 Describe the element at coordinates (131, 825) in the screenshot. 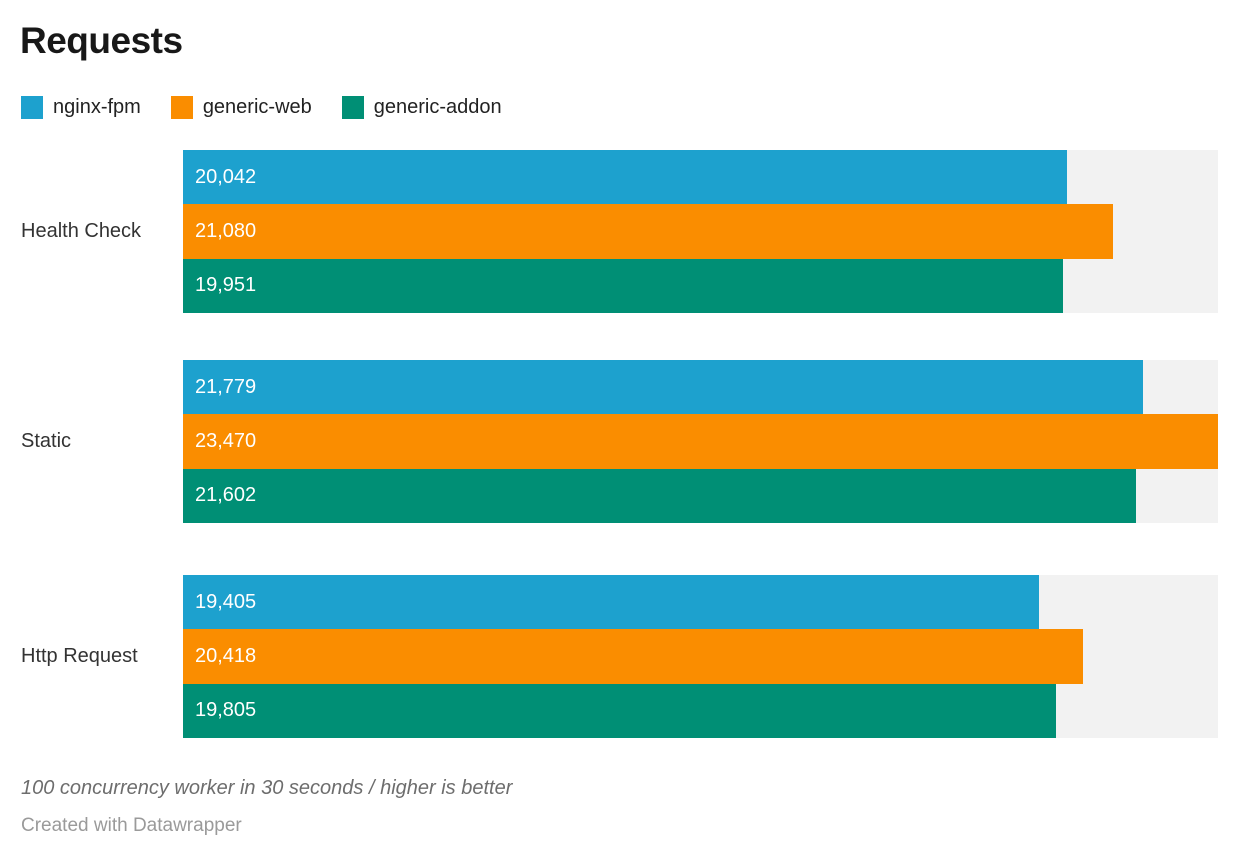

I see `datawrapper-credit-link: Created with Datawrapper` at that location.